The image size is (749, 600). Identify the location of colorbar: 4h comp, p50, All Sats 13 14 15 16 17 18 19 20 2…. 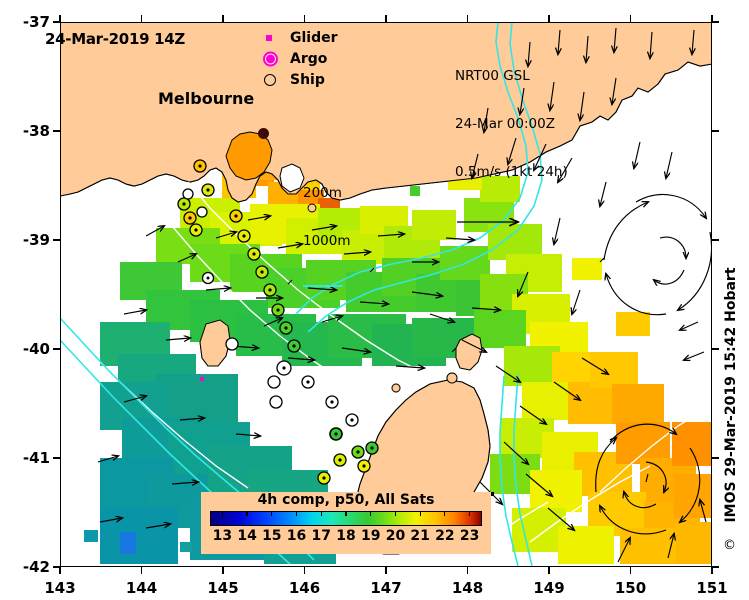
(346, 523).